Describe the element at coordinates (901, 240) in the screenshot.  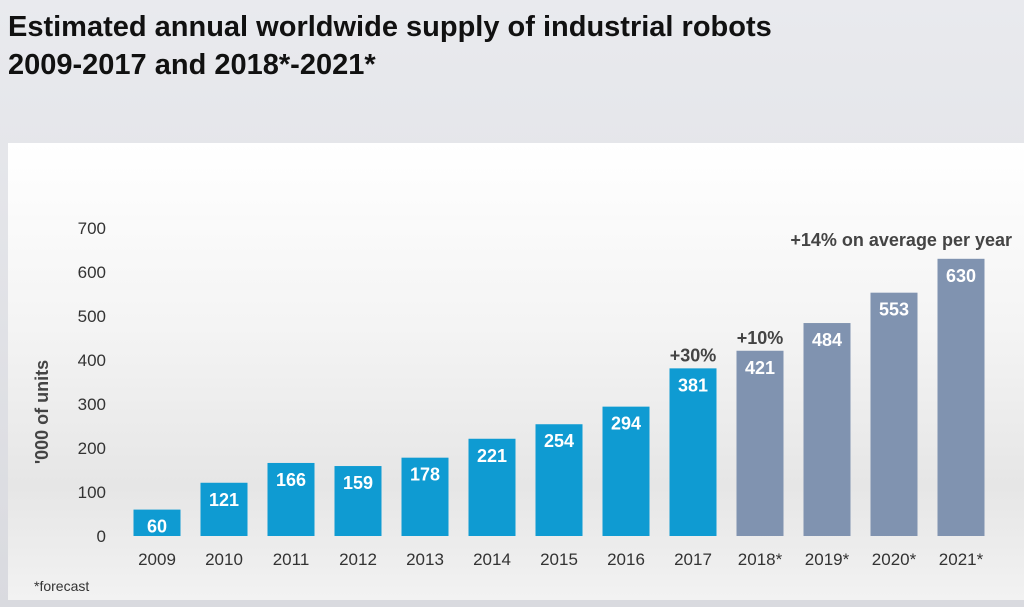
I see `annotation: +14% on average per year` at that location.